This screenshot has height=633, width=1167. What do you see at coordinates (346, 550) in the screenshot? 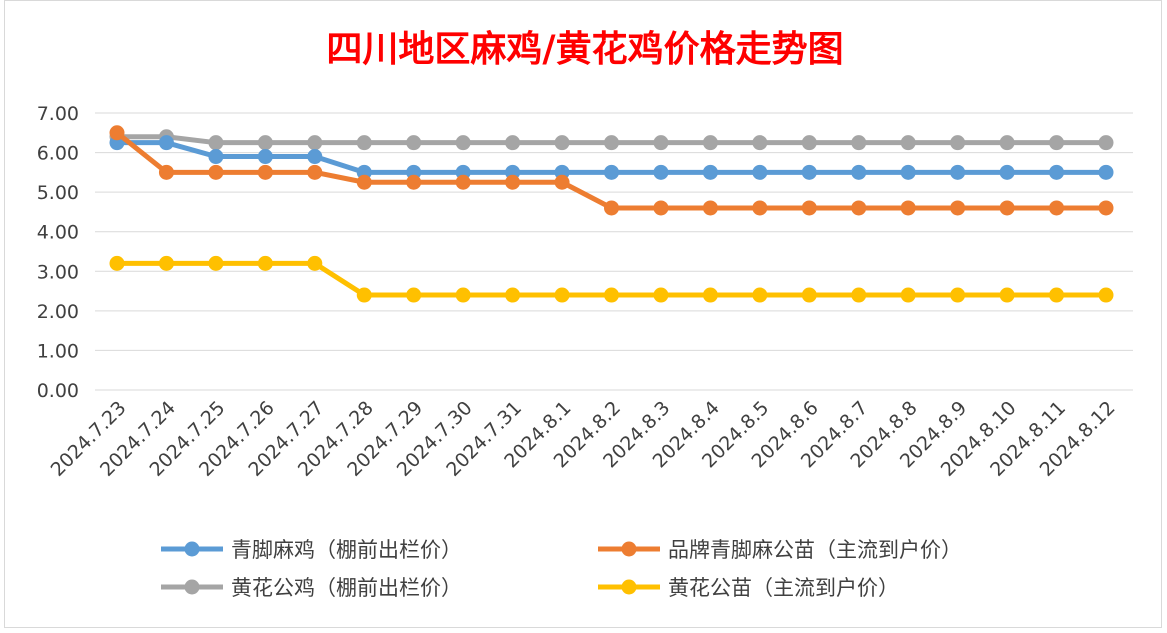
I see `legend-label: 青脚麻鸡（棚前出栏价）` at bounding box center [346, 550].